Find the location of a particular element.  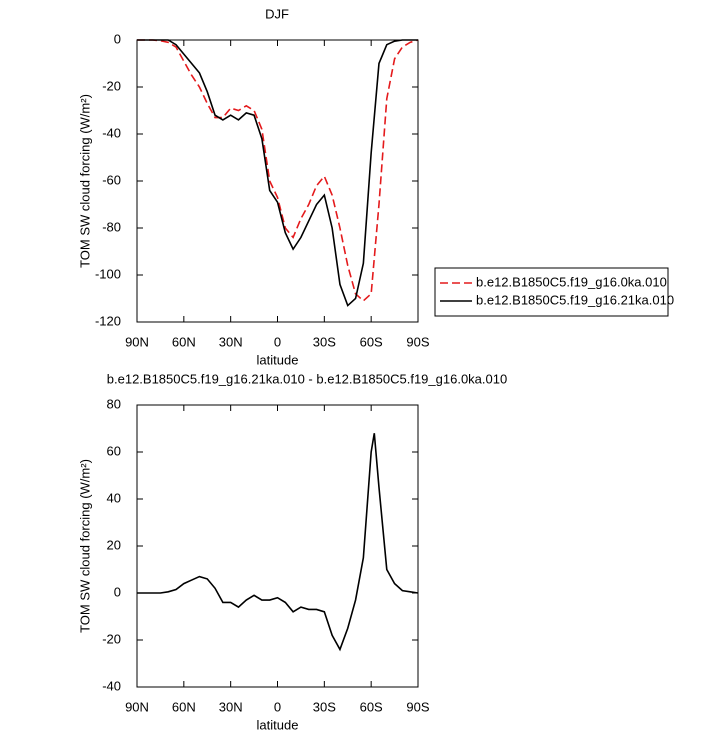

legend-box is located at coordinates (551, 292).